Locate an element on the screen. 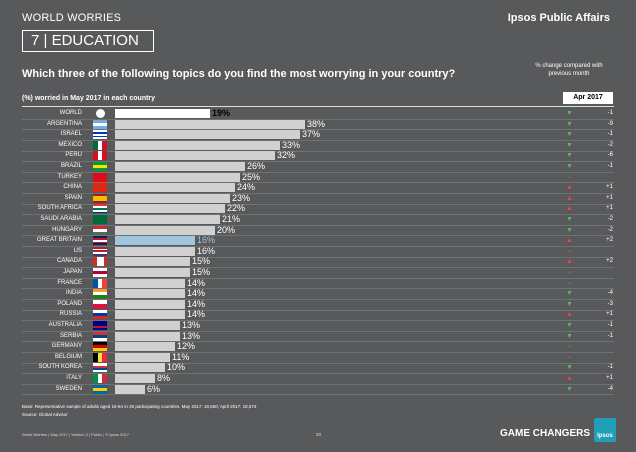 The image size is (636, 452). country-label-argentina: ARGENTINA is located at coordinates (64, 123).